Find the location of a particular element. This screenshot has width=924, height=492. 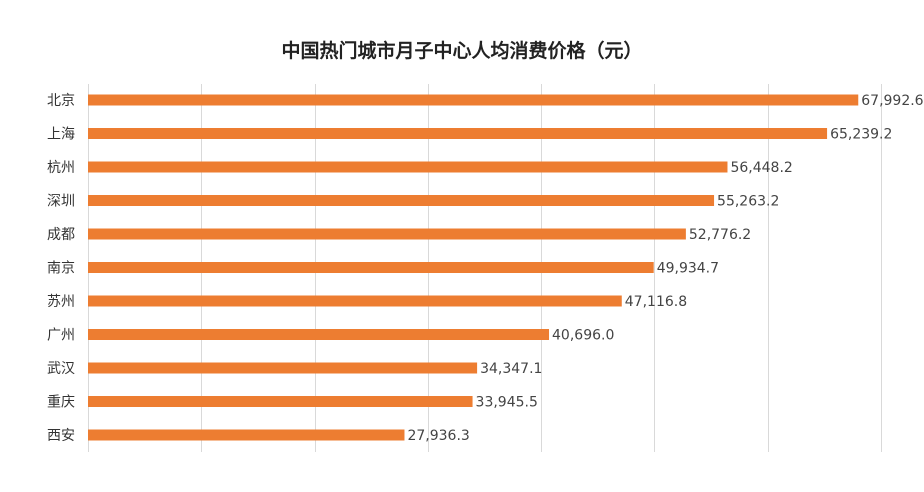

data-label: 56,448.2 is located at coordinates (761, 168).